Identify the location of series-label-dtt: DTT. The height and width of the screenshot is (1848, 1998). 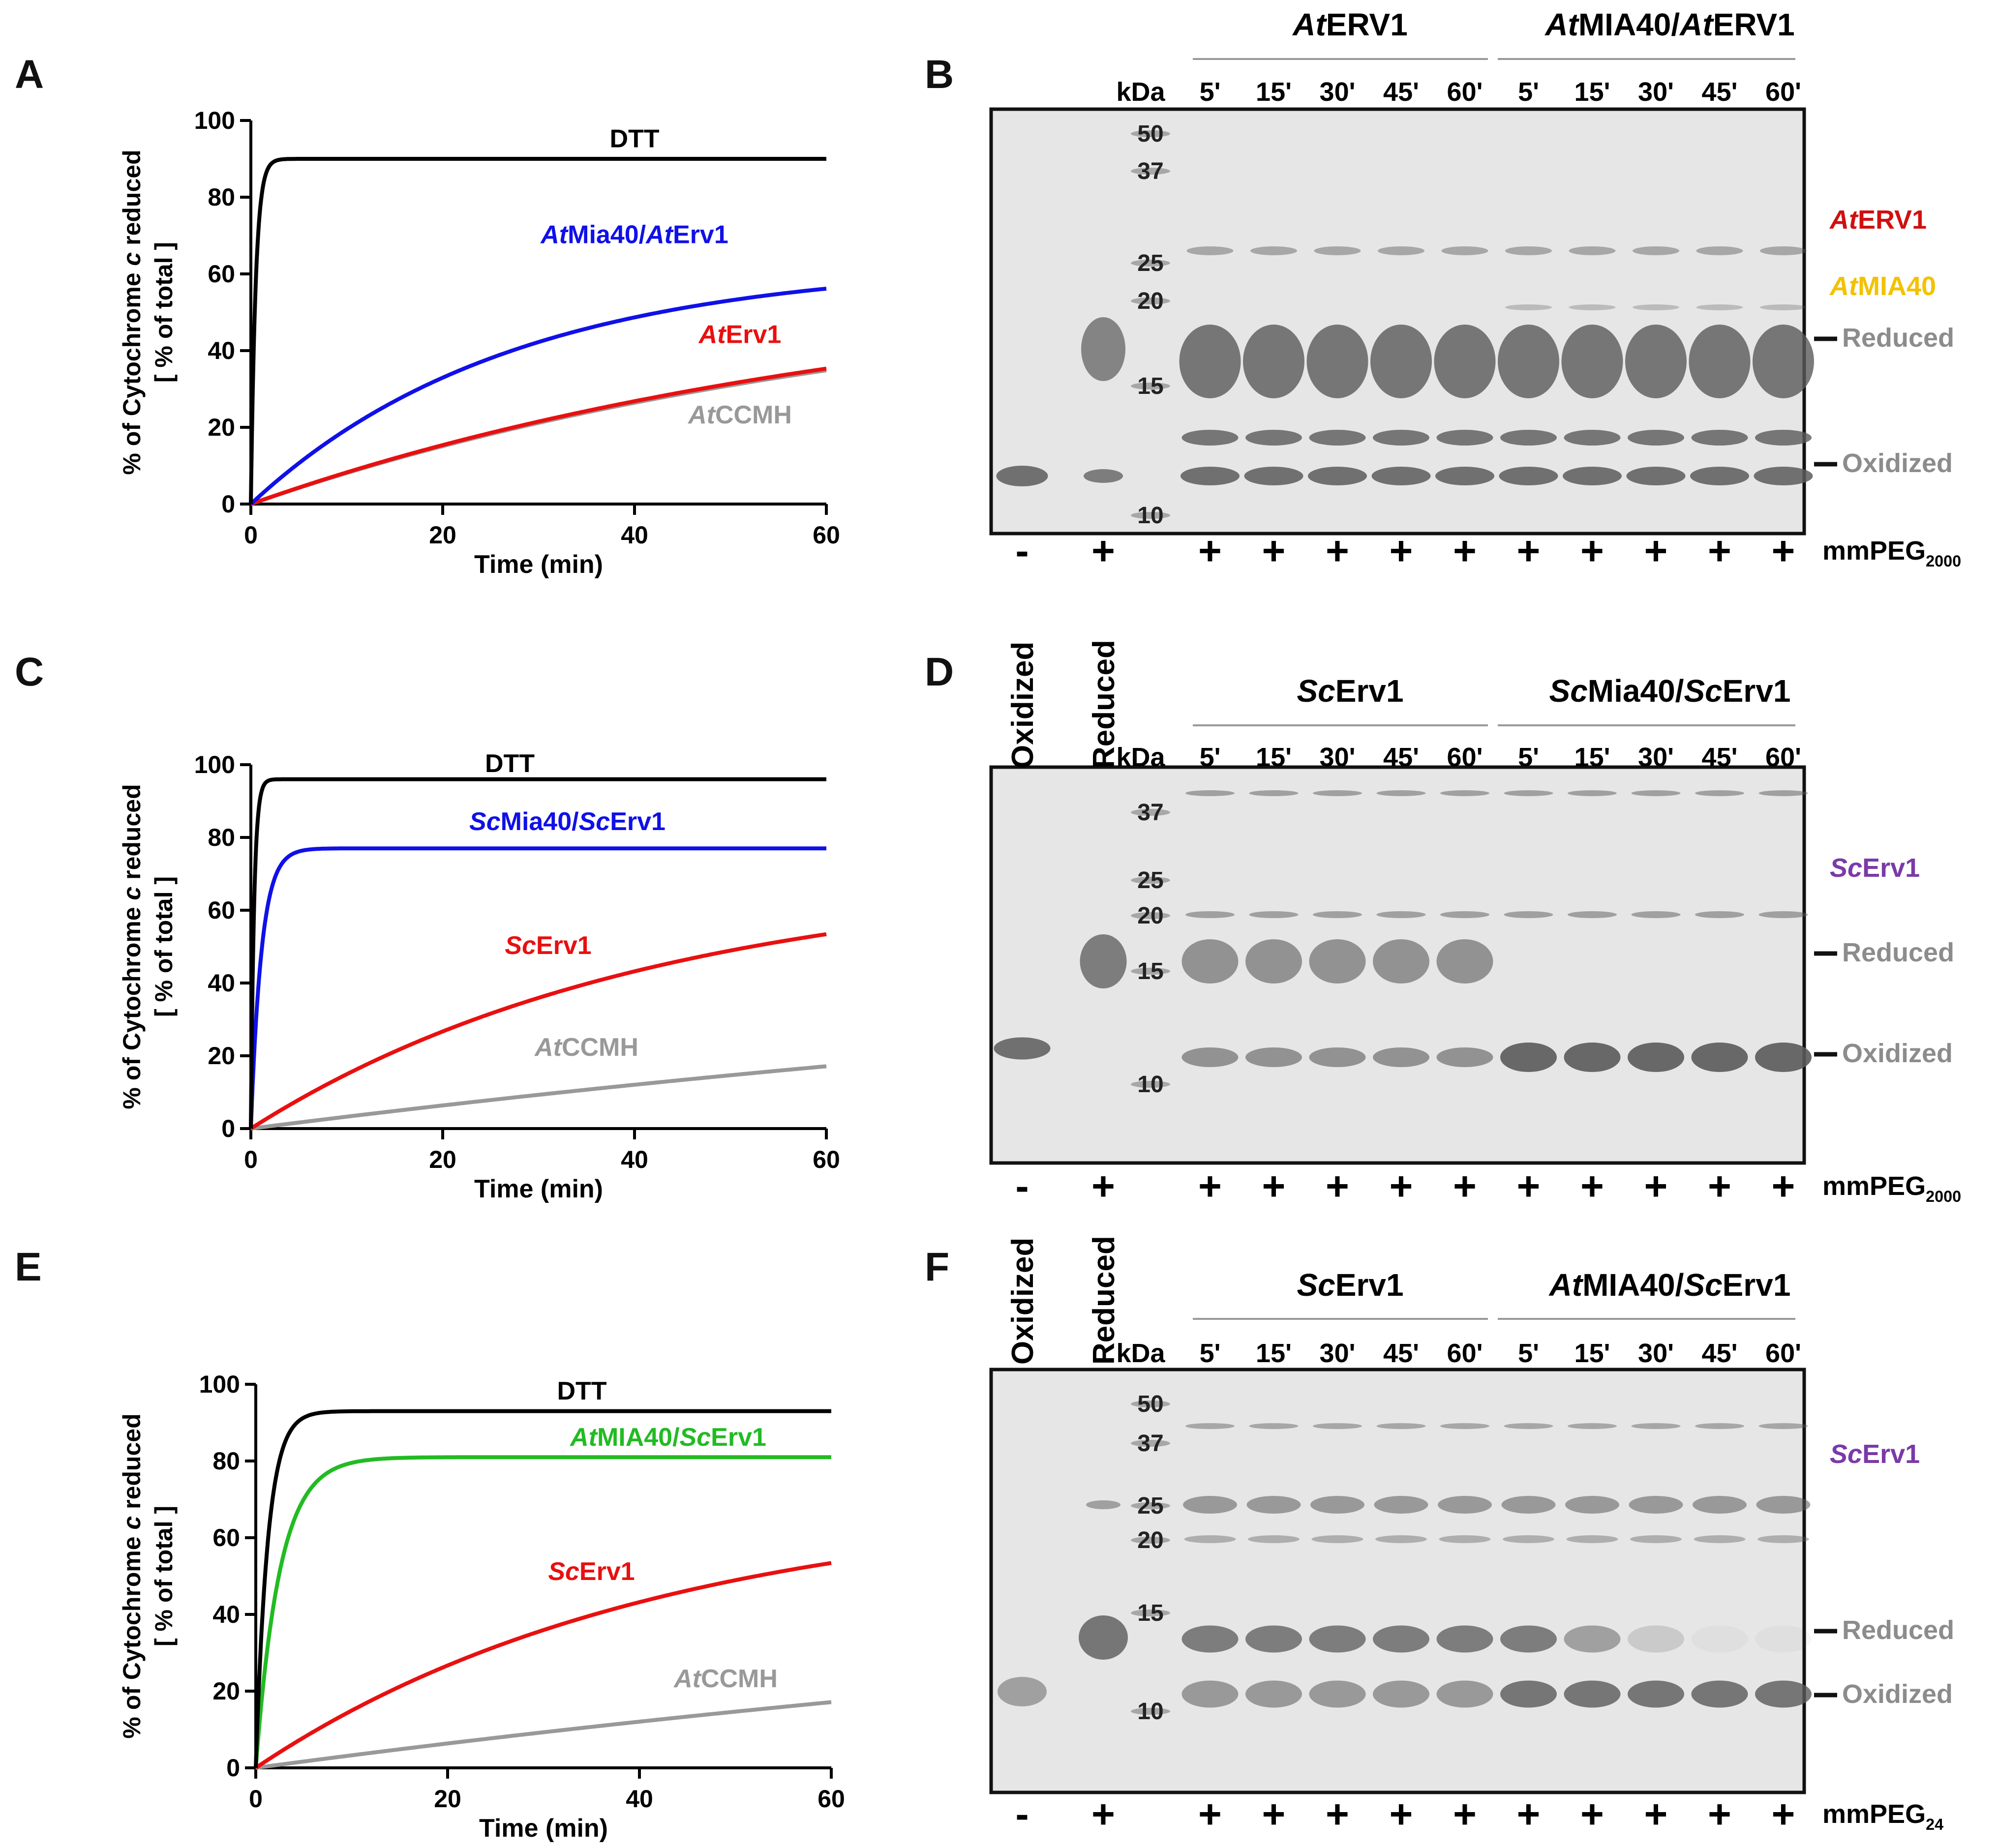
(634, 139).